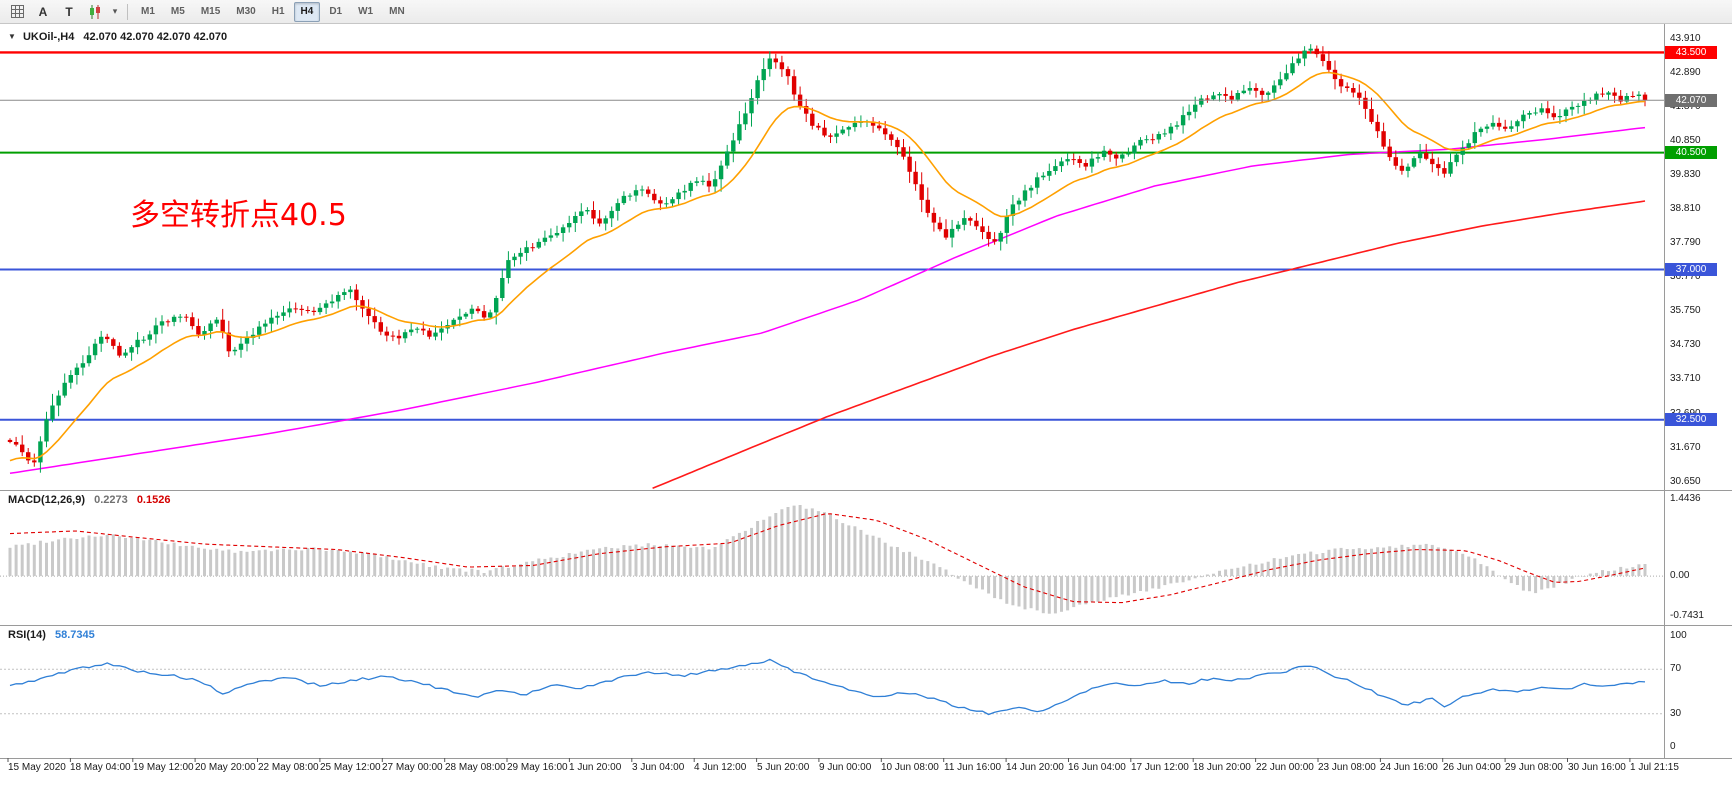 The width and height of the screenshot is (1732, 795). What do you see at coordinates (238, 215) in the screenshot?
I see `chart-annotation-text: 多空转折点40.5` at bounding box center [238, 215].